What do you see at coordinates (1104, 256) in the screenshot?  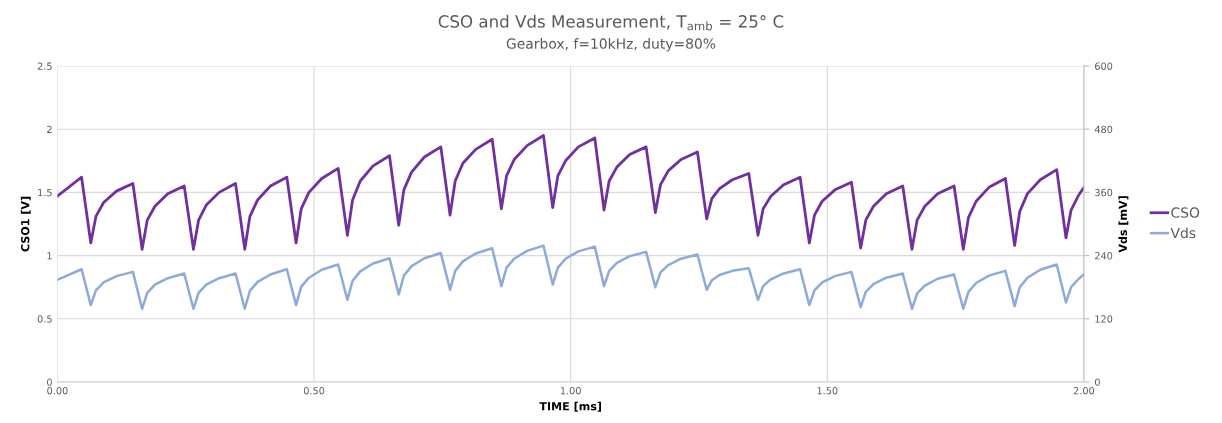 I see `y2-tick-label: 240` at bounding box center [1104, 256].